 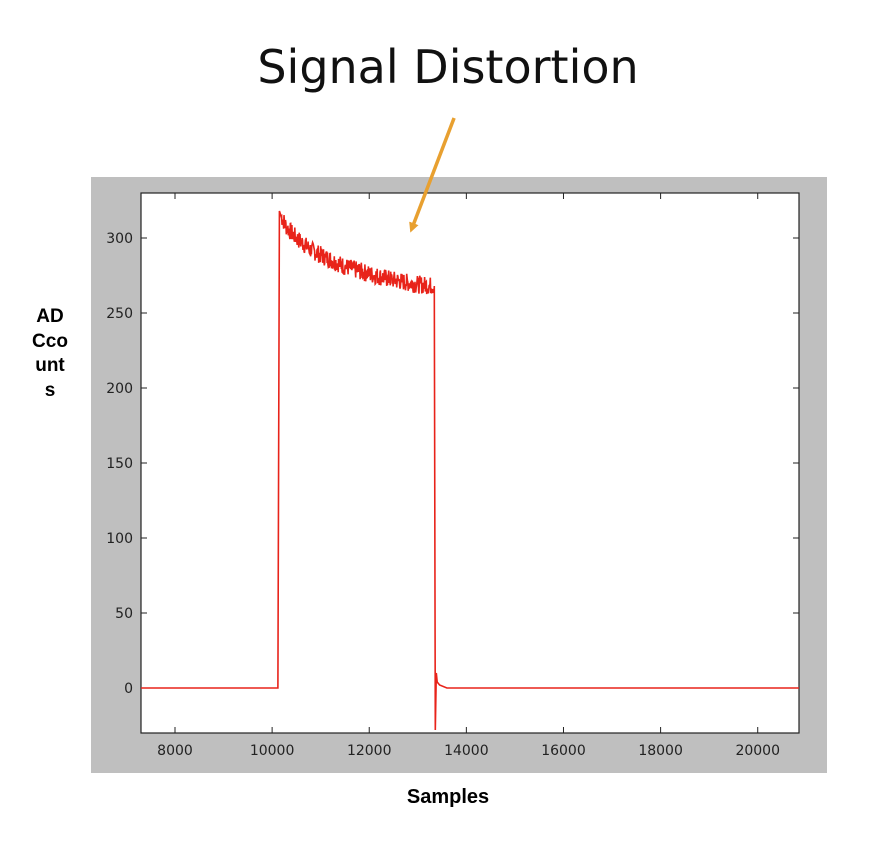 What do you see at coordinates (128, 689) in the screenshot?
I see `y-tick-label: 0` at bounding box center [128, 689].